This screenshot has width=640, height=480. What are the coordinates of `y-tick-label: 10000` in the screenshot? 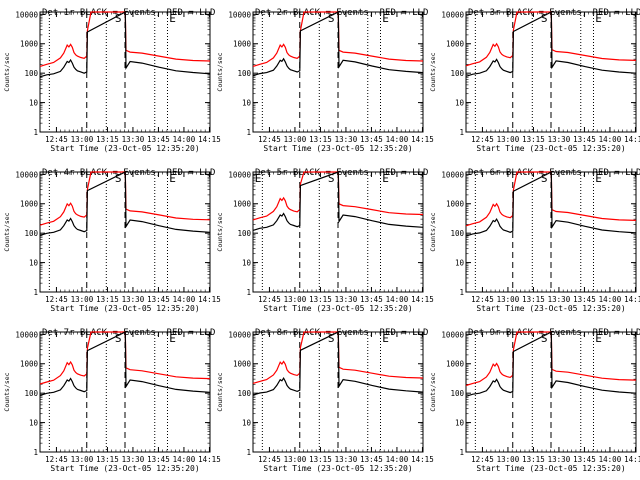 It's located at (452, 174).